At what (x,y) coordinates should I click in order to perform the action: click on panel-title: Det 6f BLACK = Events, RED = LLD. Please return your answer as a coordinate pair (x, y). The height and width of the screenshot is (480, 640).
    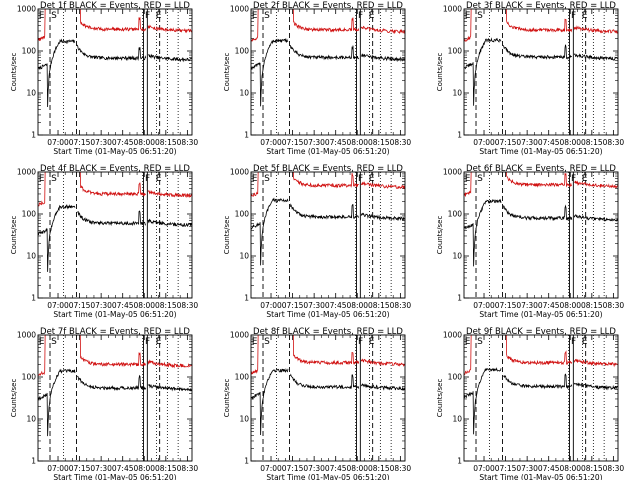
    Looking at the image, I should click on (541, 169).